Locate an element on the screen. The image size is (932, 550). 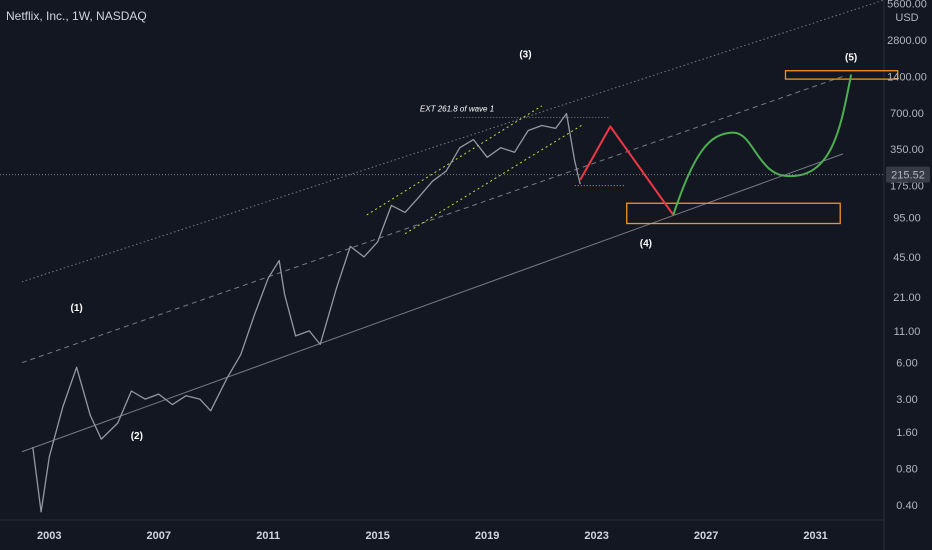
fib-channel-upper is located at coordinates (454, 160).